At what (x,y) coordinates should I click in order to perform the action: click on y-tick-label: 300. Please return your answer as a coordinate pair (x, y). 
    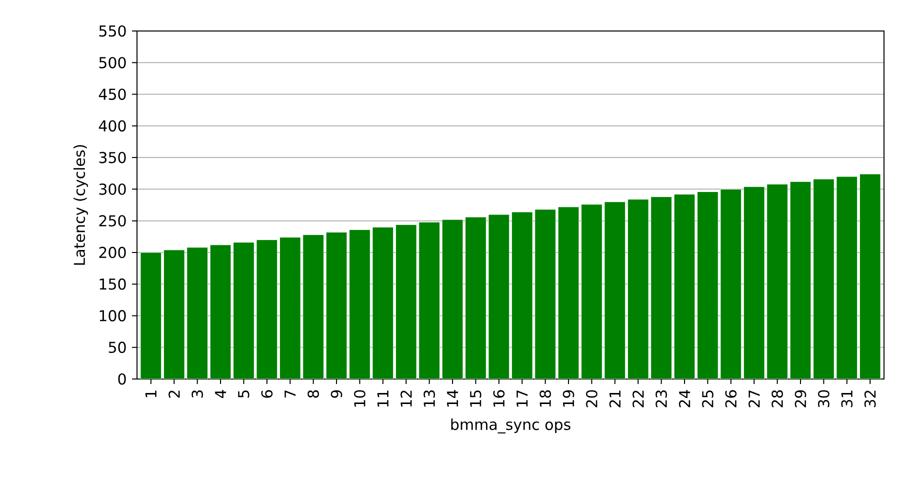
    Looking at the image, I should click on (112, 189).